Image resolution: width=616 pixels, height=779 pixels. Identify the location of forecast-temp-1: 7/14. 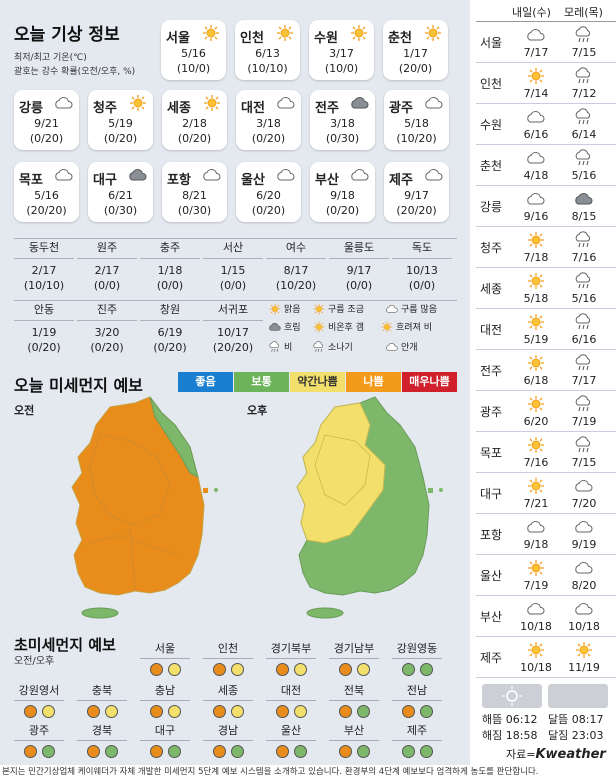
(536, 93).